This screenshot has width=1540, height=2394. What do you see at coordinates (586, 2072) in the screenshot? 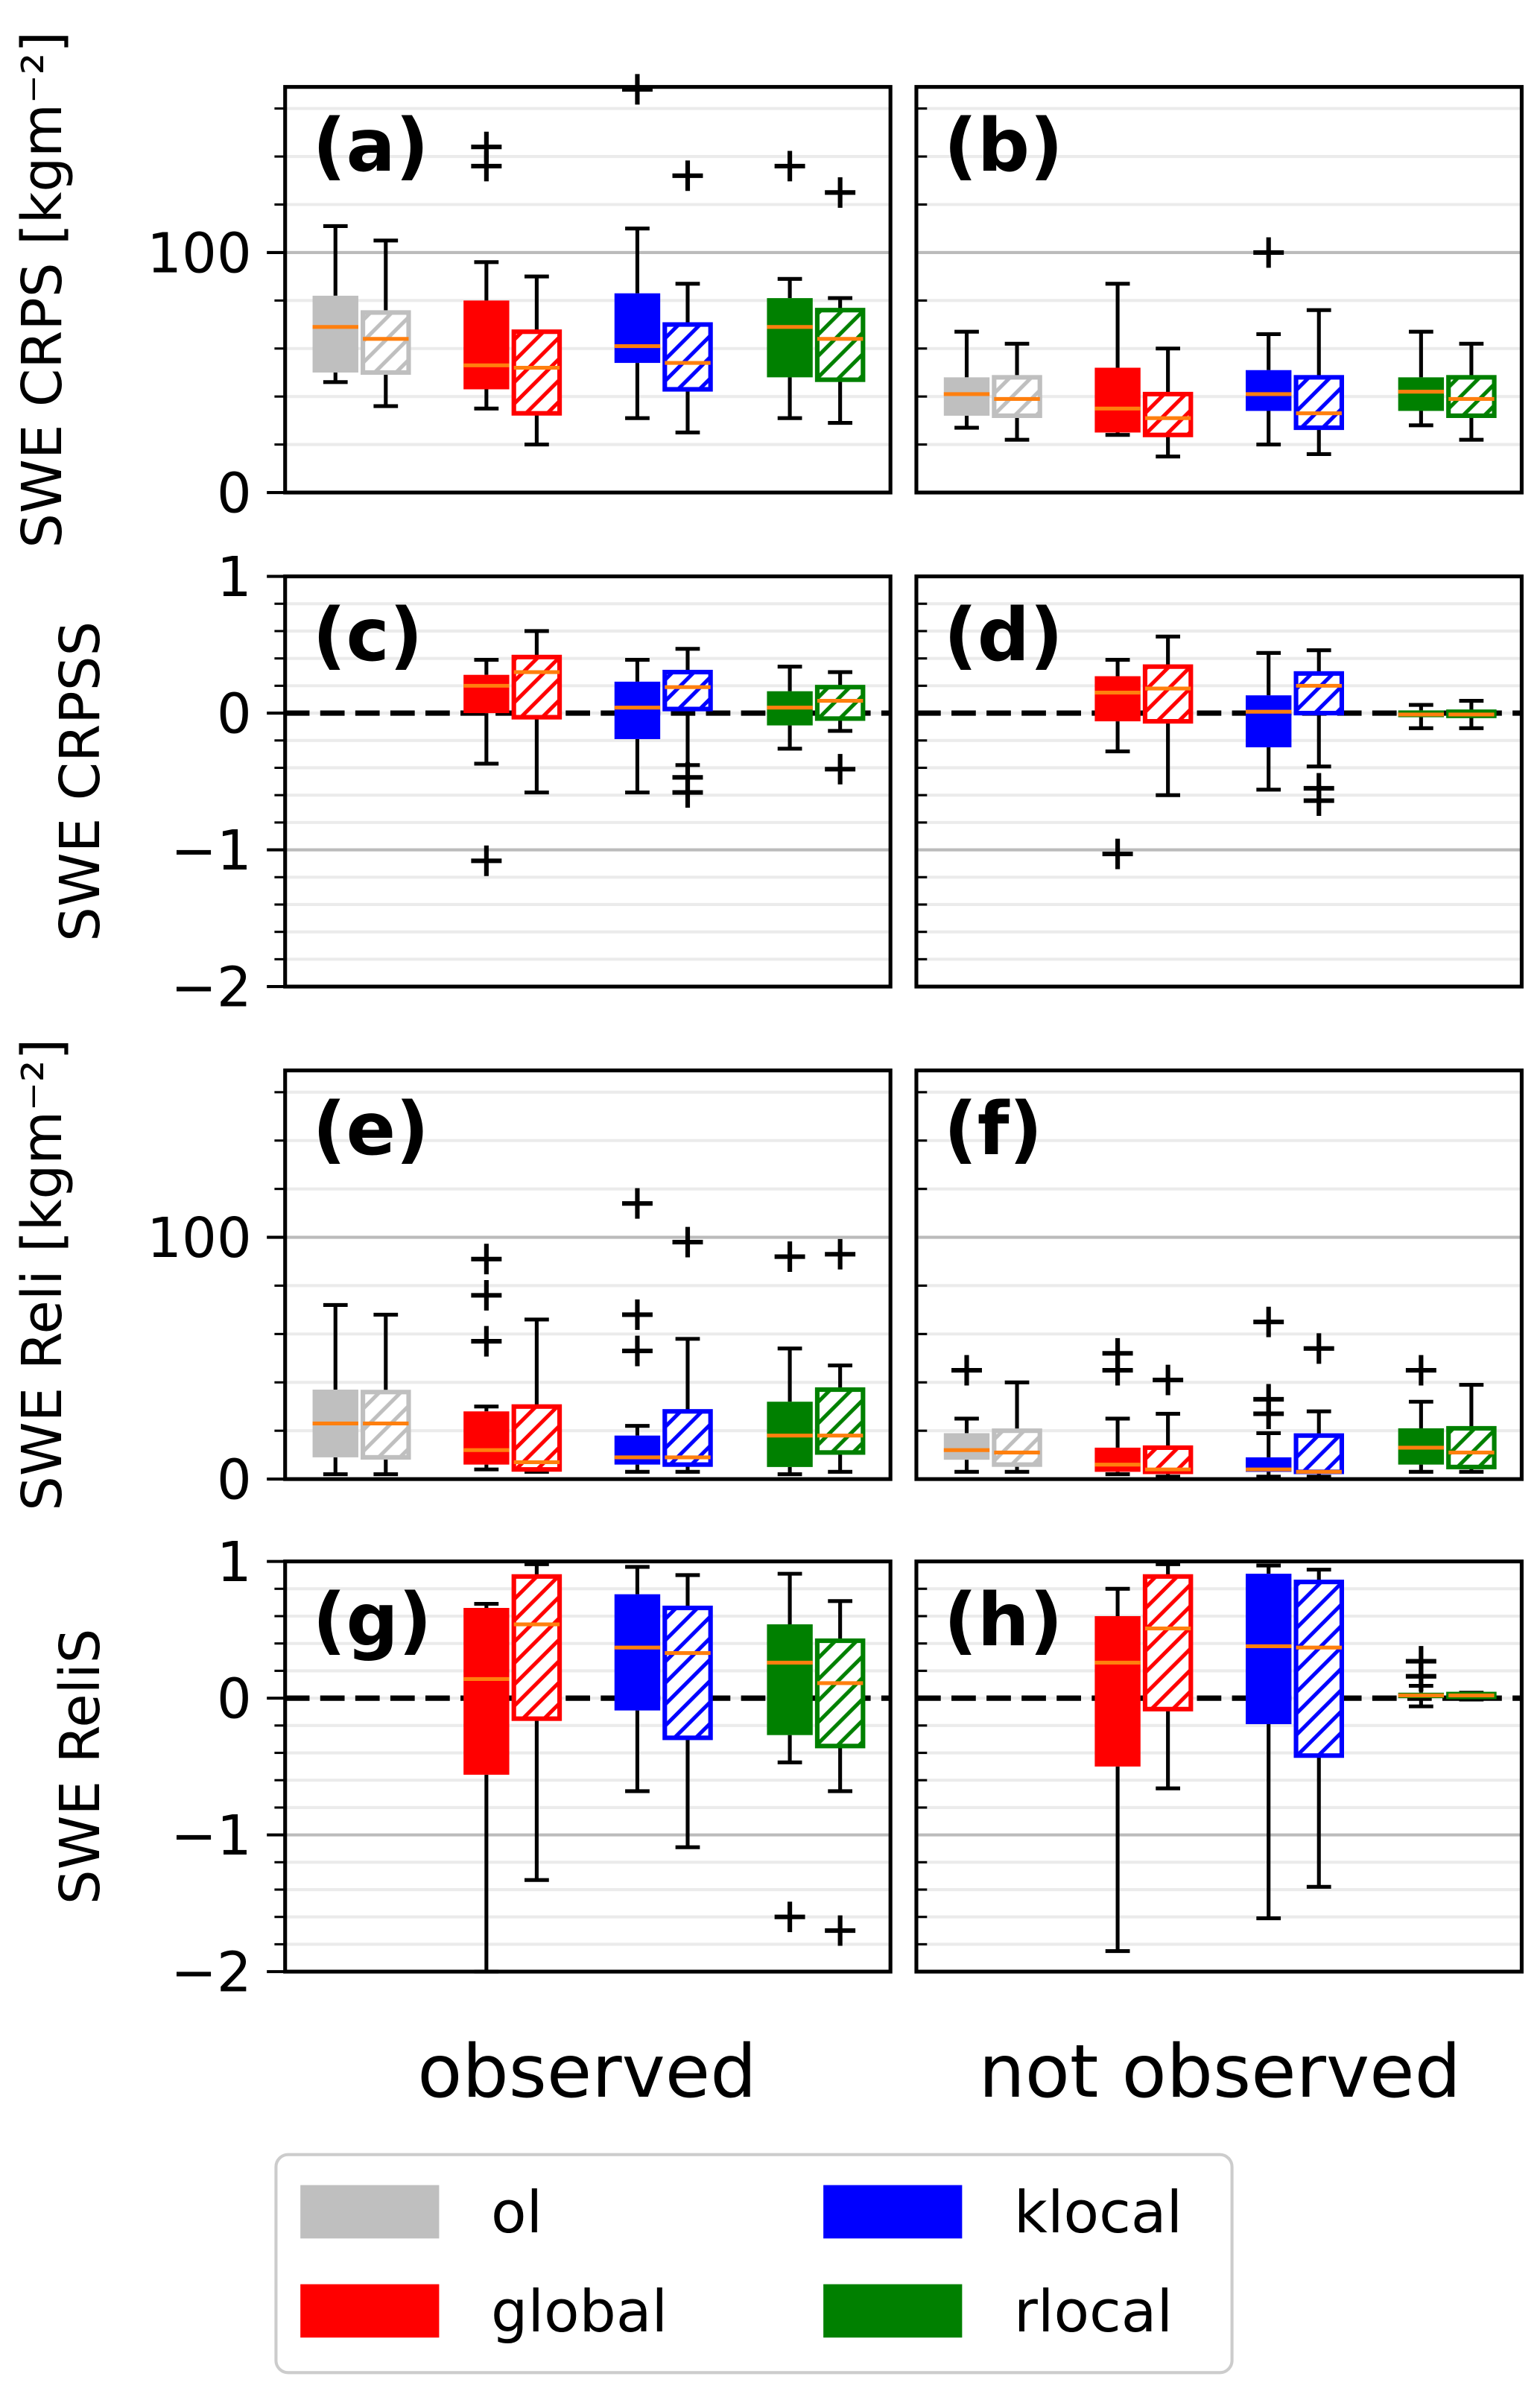
I see `column-label-observed: observed` at bounding box center [586, 2072].